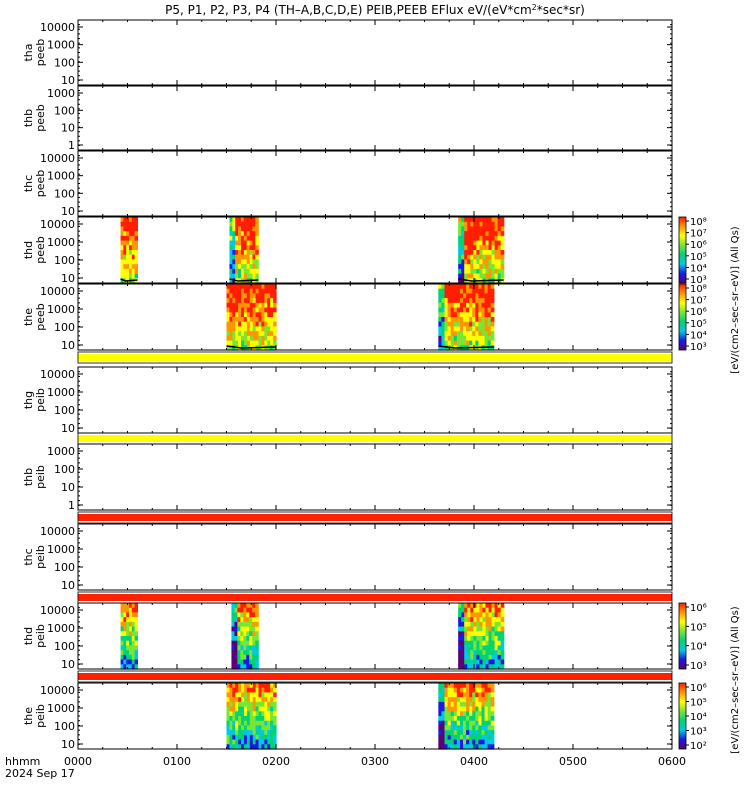  What do you see at coordinates (375, 357) in the screenshot?
I see `quality-flag-bar` at bounding box center [375, 357].